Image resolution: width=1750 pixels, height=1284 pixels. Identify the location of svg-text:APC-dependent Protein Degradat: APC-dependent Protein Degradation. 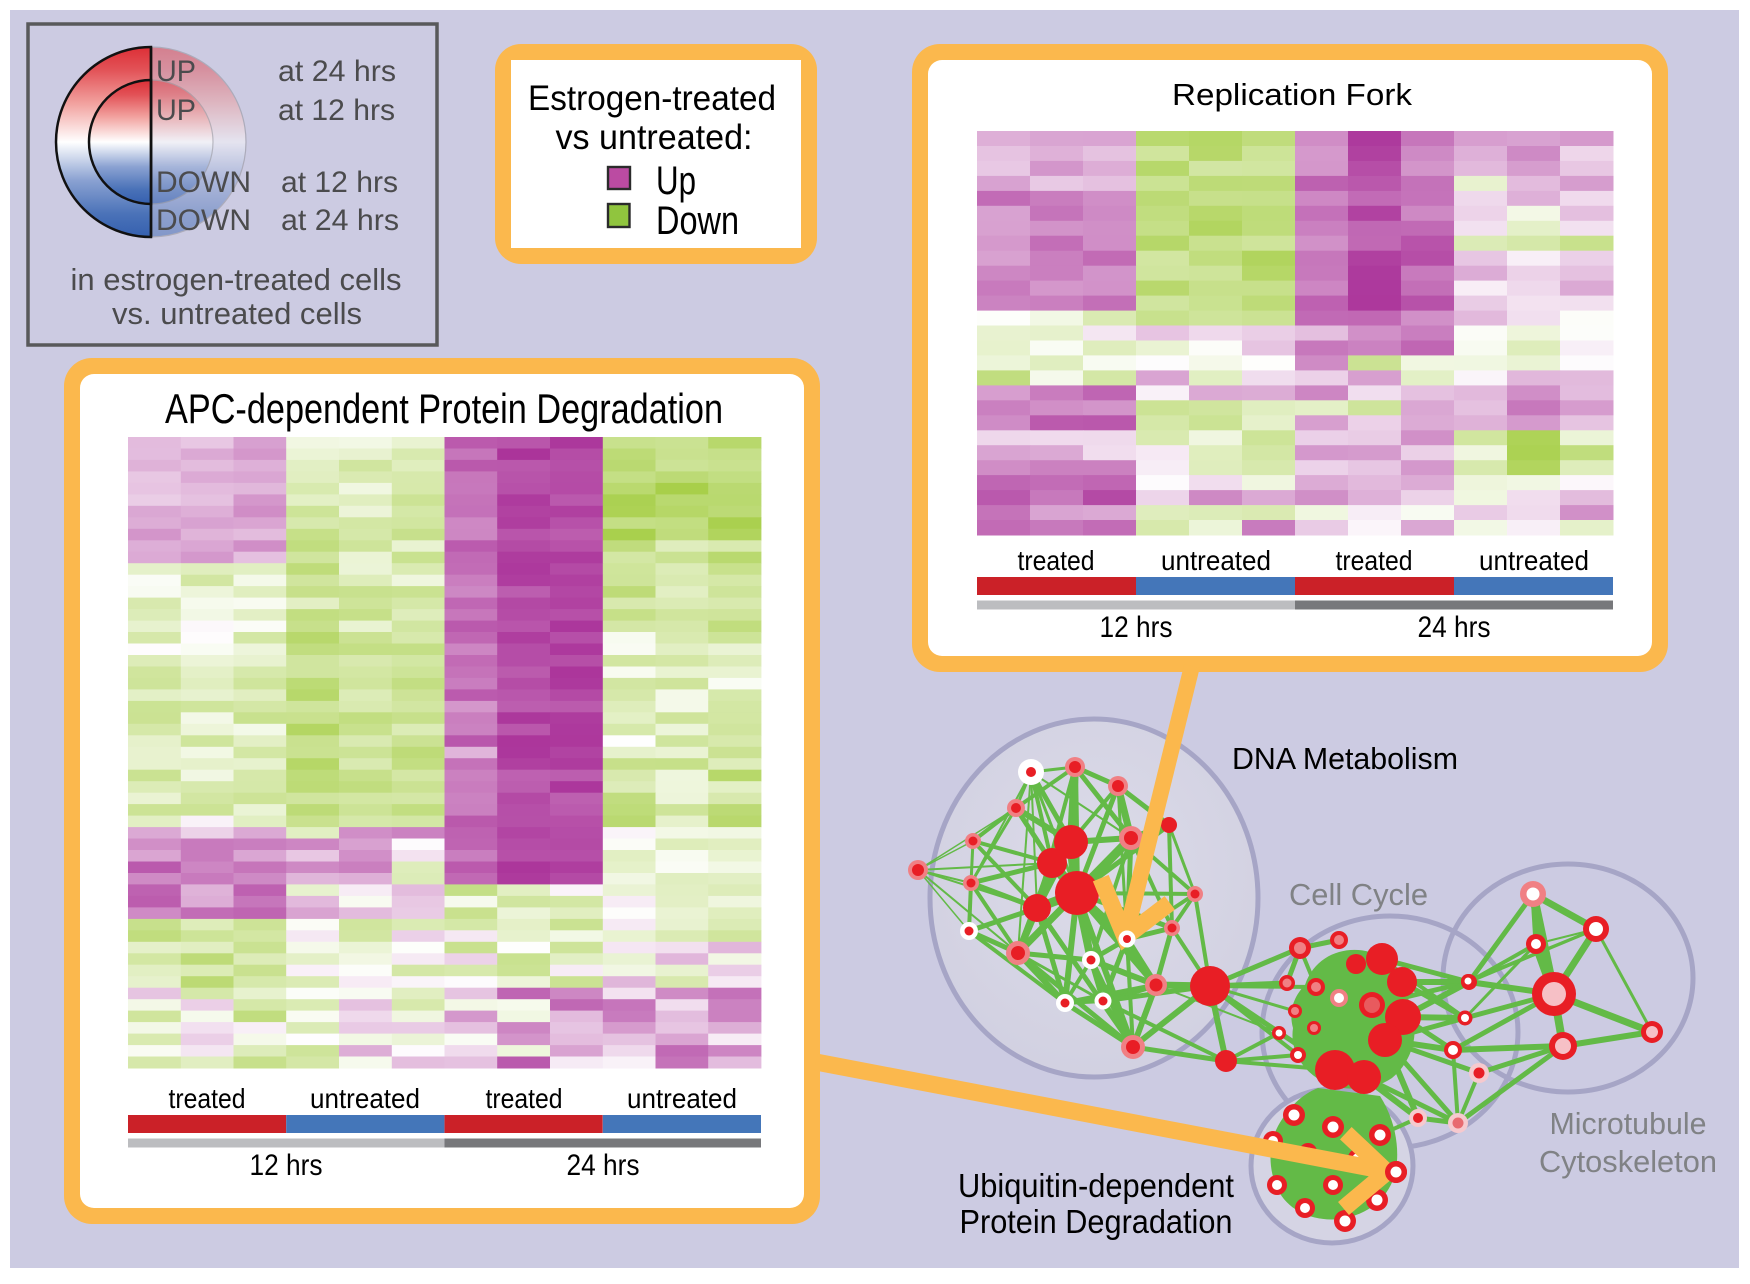
(444, 408).